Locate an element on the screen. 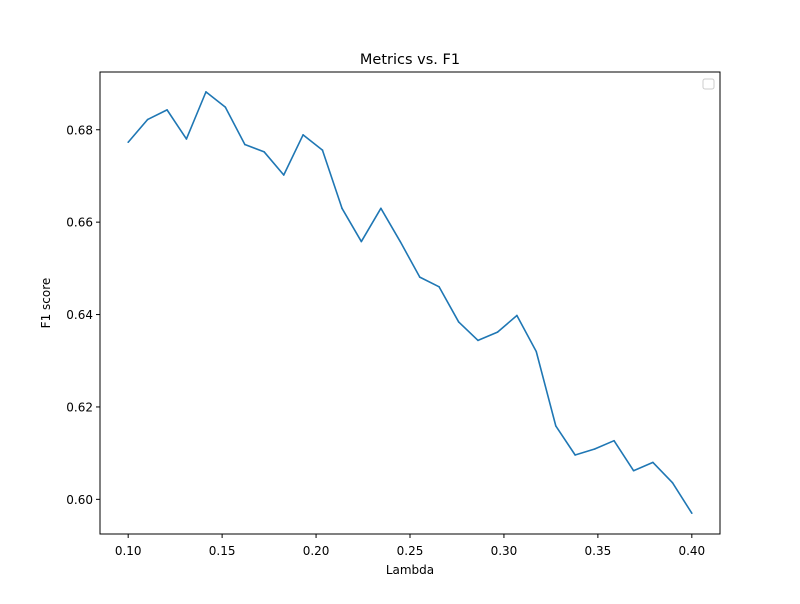  x-tick-label: 0.35 is located at coordinates (598, 551).